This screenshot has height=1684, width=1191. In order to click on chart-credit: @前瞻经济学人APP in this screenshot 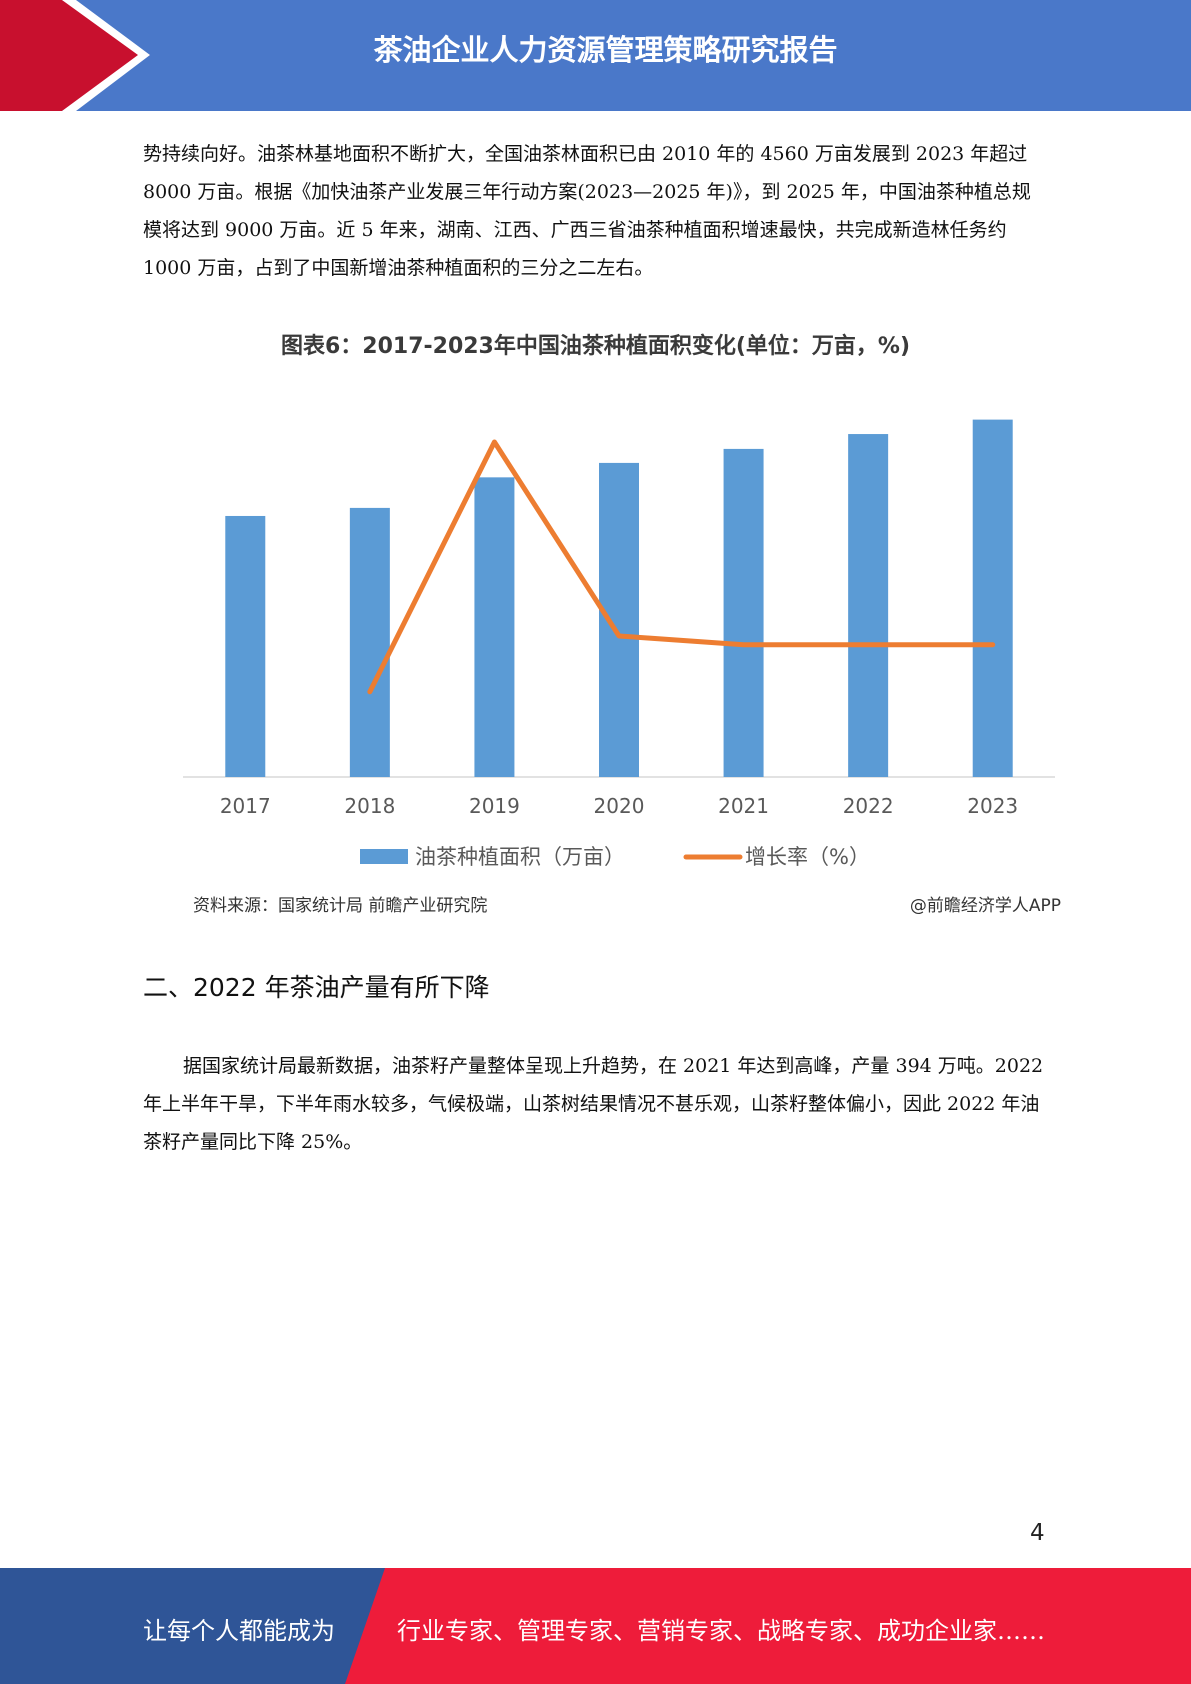, I will do `click(985, 906)`.